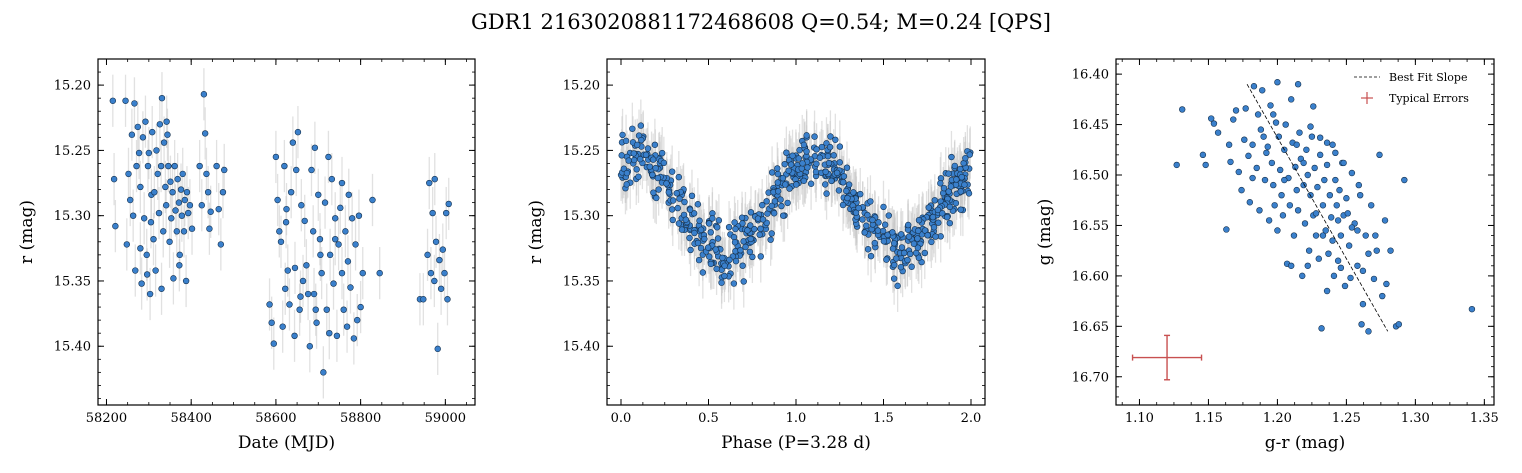  Describe the element at coordinates (1139, 418) in the screenshot. I see `x-tick-label: 1.10` at that location.